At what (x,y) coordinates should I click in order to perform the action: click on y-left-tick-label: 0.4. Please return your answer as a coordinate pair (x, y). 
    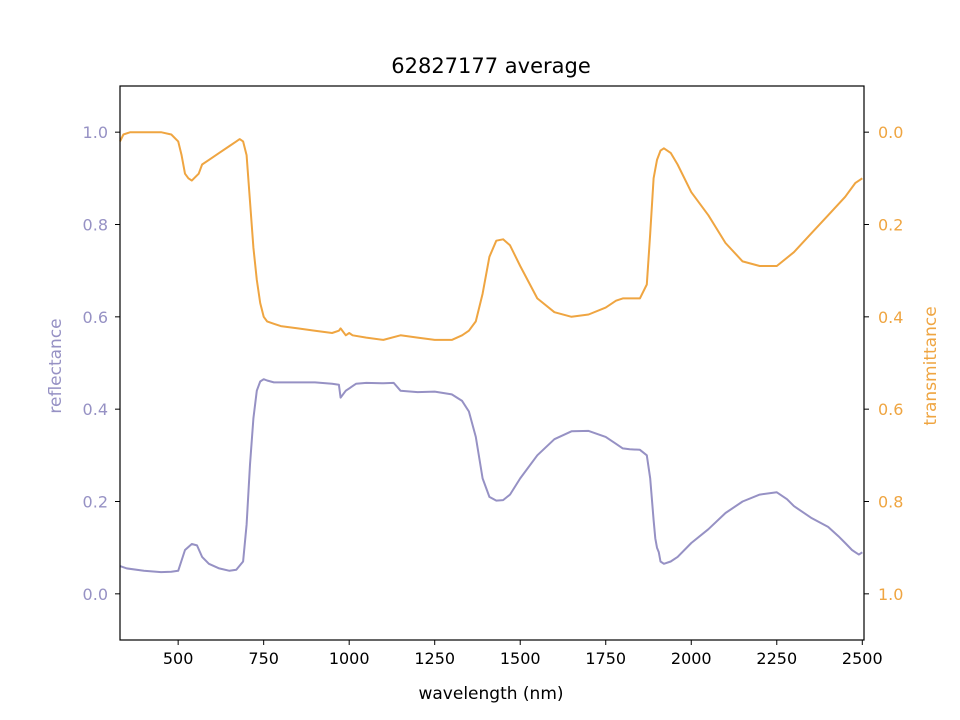
    Looking at the image, I should click on (95, 409).